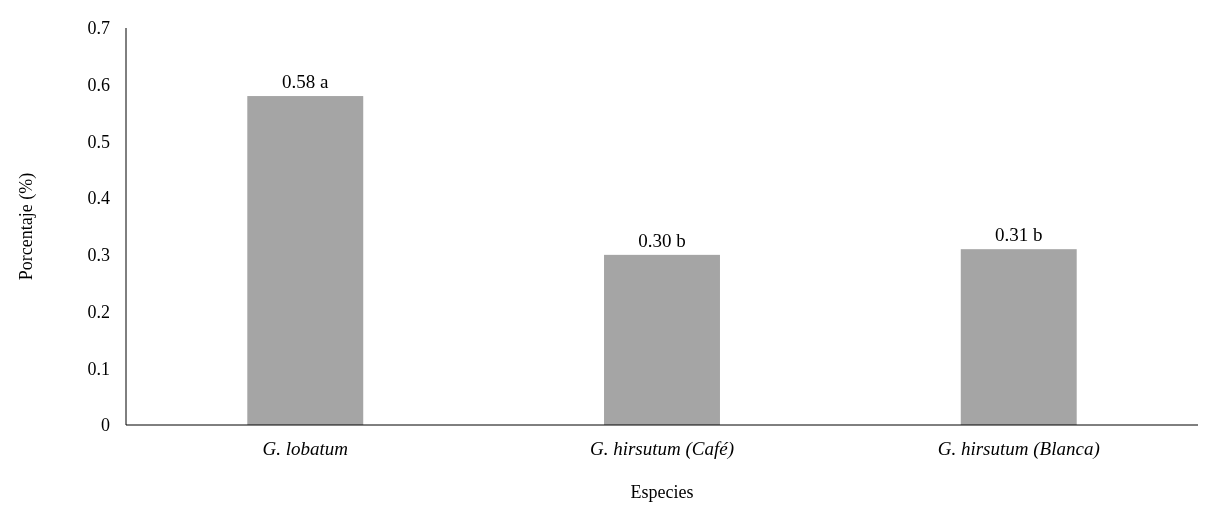  I want to click on x-axis-title: Especies, so click(662, 492).